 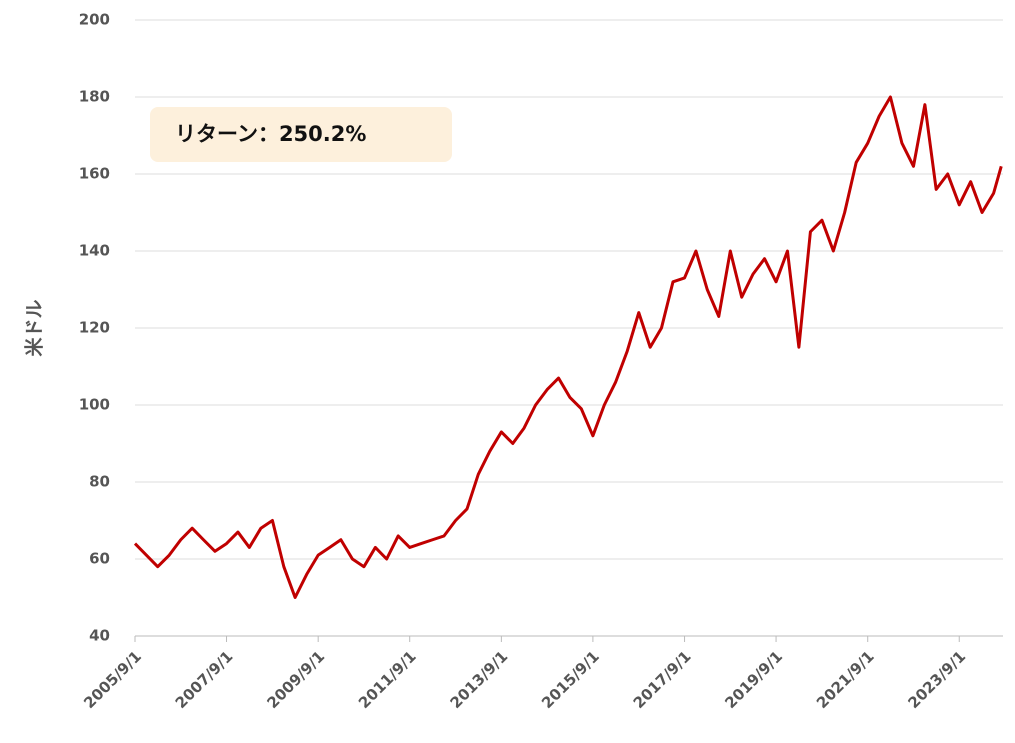 I want to click on x-tick-label: 2021/9/1, so click(x=845, y=679).